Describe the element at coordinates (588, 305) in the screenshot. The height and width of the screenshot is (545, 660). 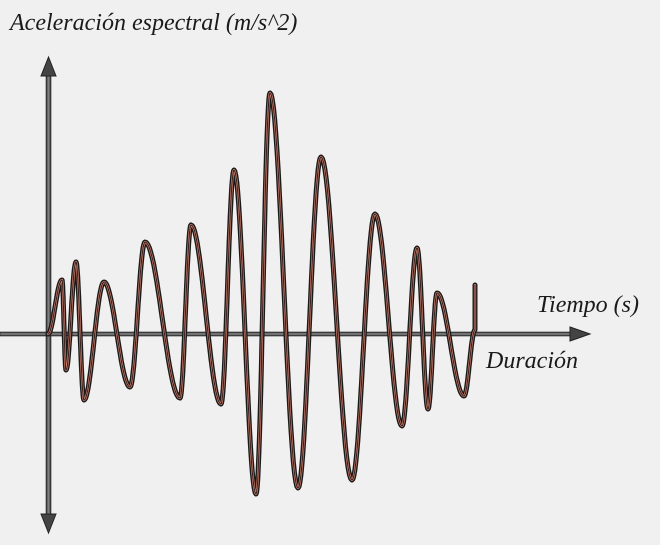
I see `x-axis-label: Tiempo (s)` at that location.